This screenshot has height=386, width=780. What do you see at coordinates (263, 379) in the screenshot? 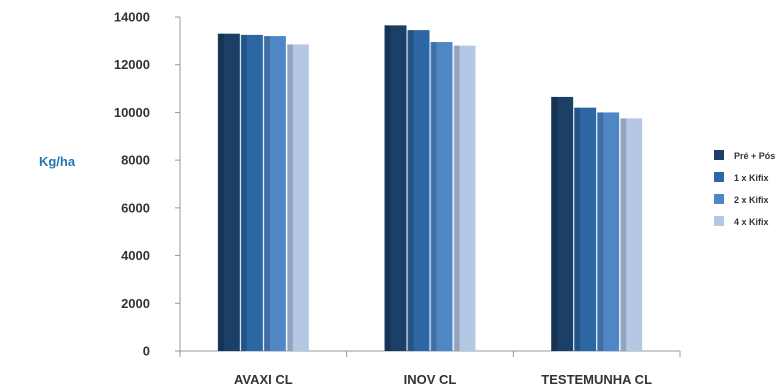
I see `x-category-label: AVAXI CL` at bounding box center [263, 379].